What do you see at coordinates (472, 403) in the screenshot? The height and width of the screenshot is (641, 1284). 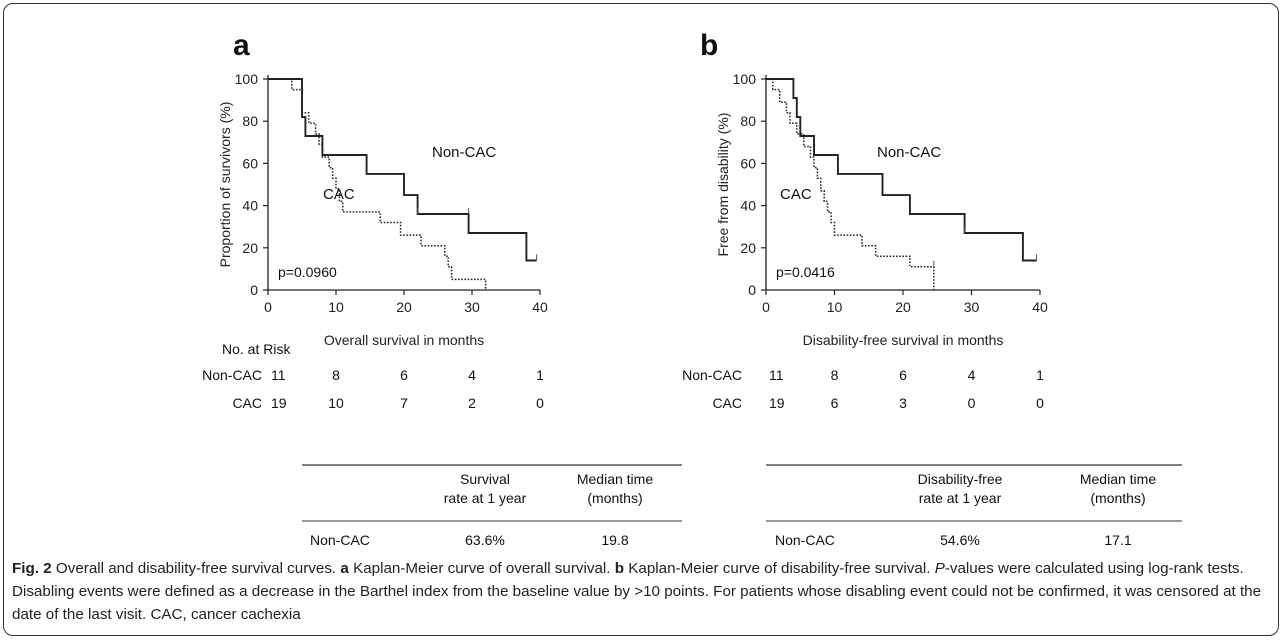 I see `risk-count: 2` at bounding box center [472, 403].